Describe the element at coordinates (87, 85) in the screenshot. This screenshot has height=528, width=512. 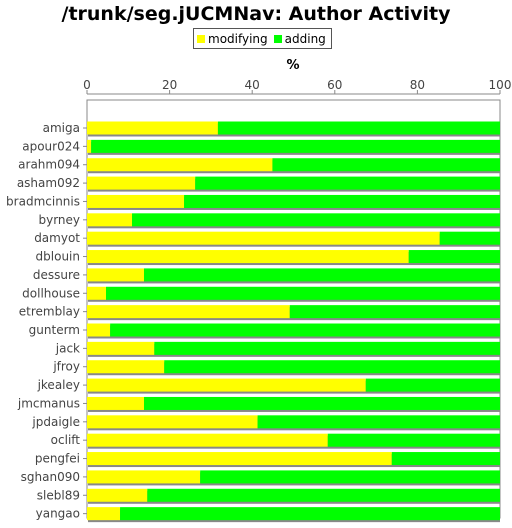
I see `x-tick-label: 0` at that location.